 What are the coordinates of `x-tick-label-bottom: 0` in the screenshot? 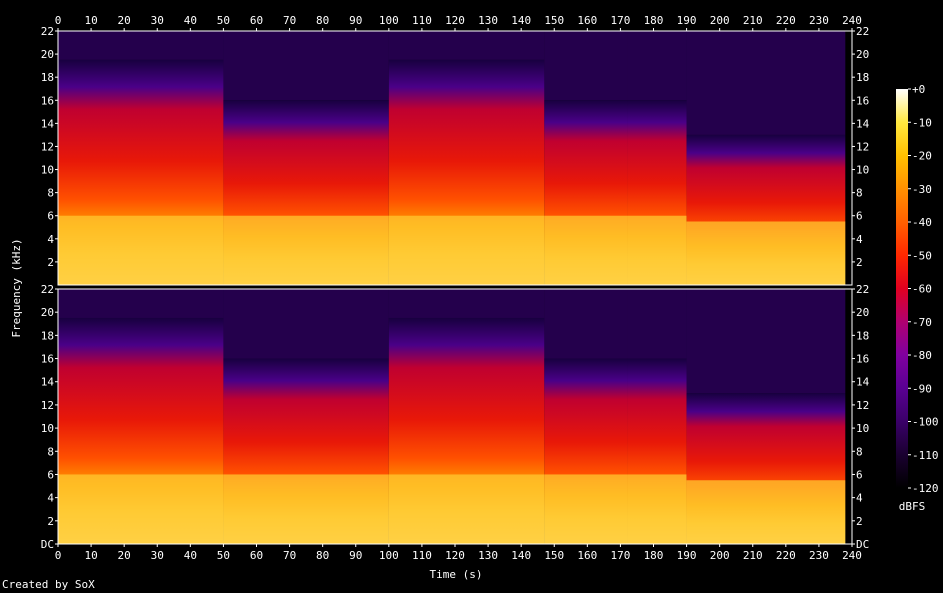 It's located at (58, 555).